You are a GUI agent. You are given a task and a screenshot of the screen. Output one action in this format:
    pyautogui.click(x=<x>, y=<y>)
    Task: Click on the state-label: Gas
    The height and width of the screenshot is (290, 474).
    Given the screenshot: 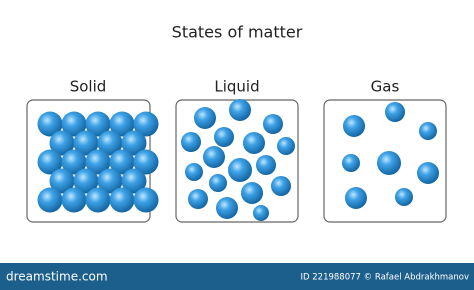 What is the action you would take?
    pyautogui.click(x=385, y=87)
    